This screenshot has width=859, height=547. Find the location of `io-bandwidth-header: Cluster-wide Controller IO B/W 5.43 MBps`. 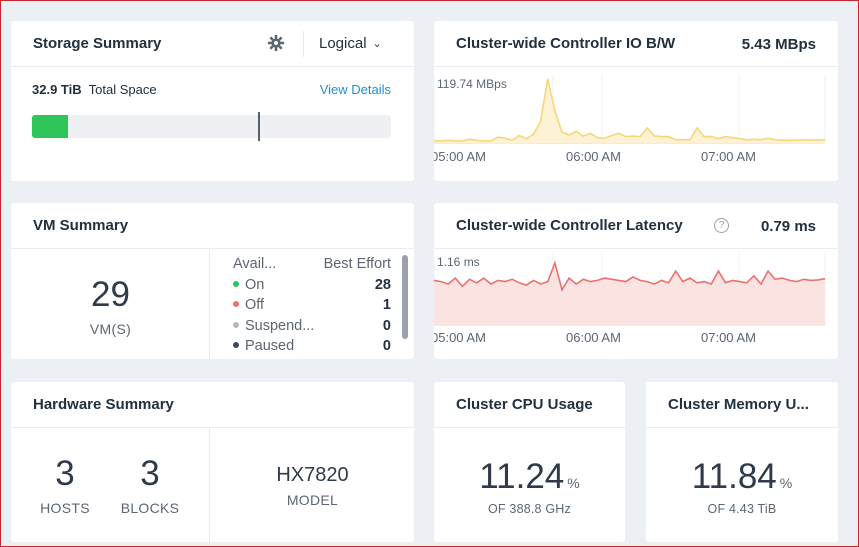

io-bandwidth-header: Cluster-wide Controller IO B/W 5.43 MBps is located at coordinates (636, 44).